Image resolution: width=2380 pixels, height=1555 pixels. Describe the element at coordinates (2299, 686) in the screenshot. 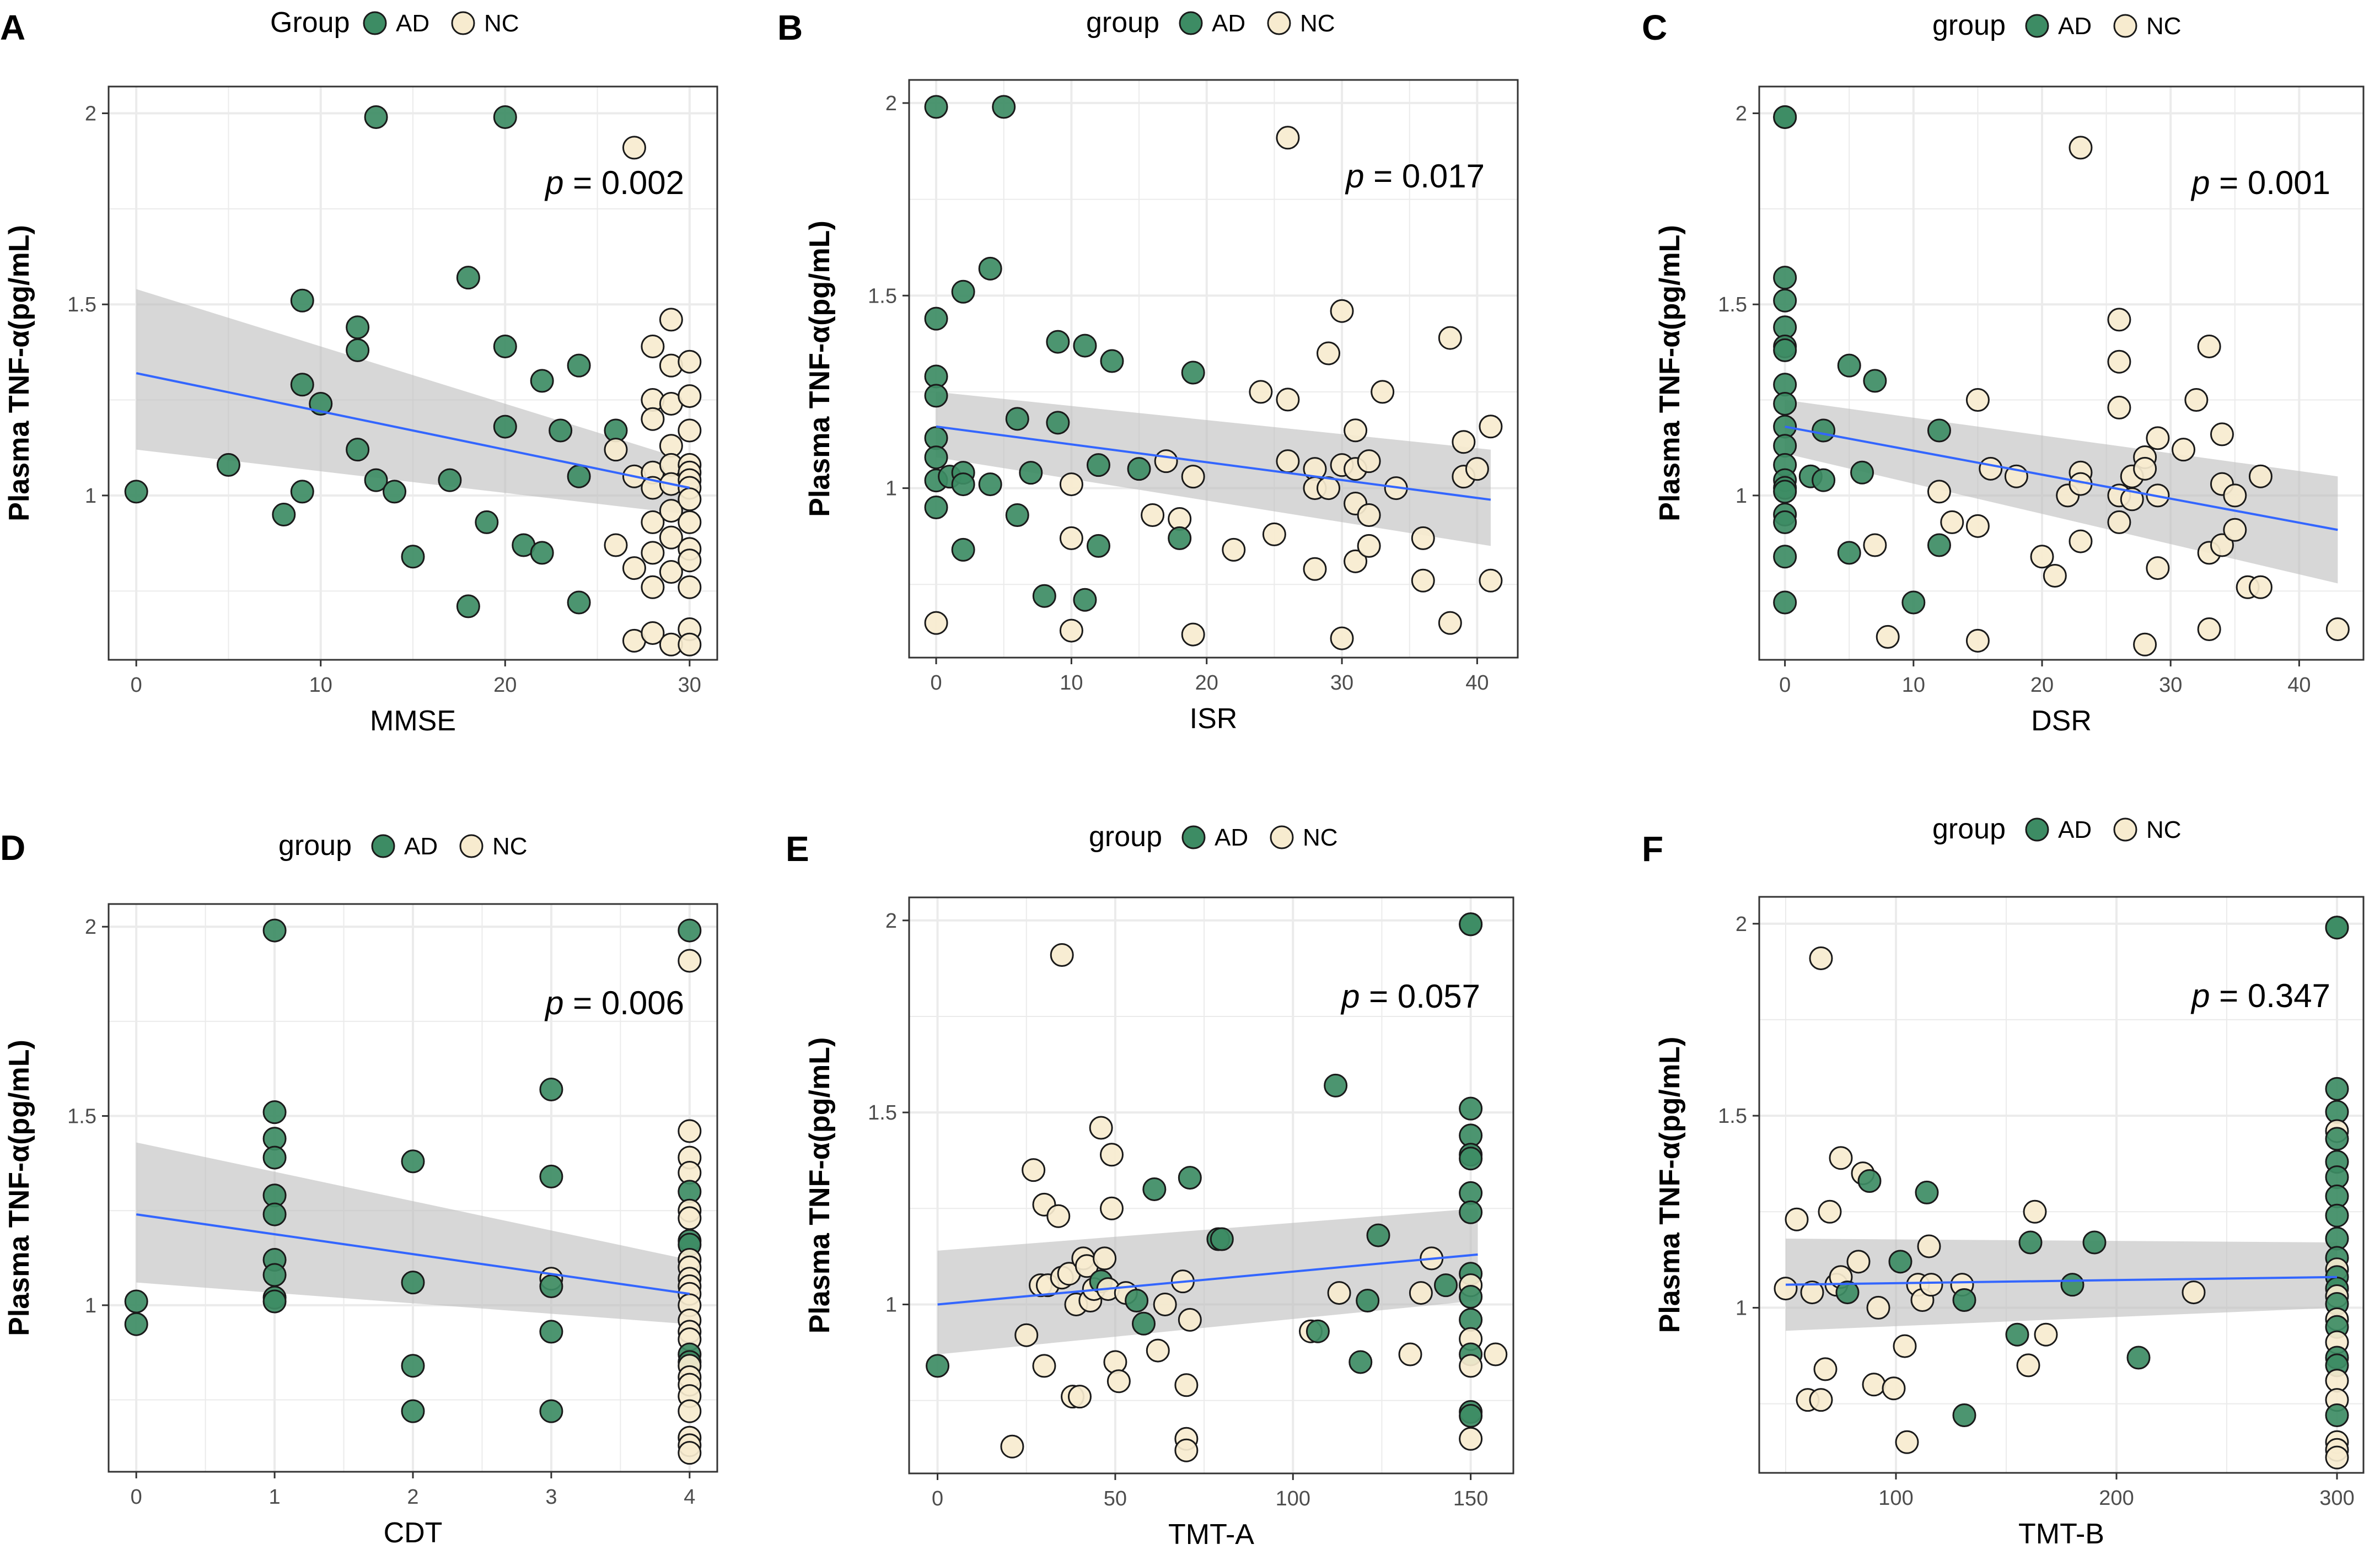

I see `x-tick-label: 40` at that location.